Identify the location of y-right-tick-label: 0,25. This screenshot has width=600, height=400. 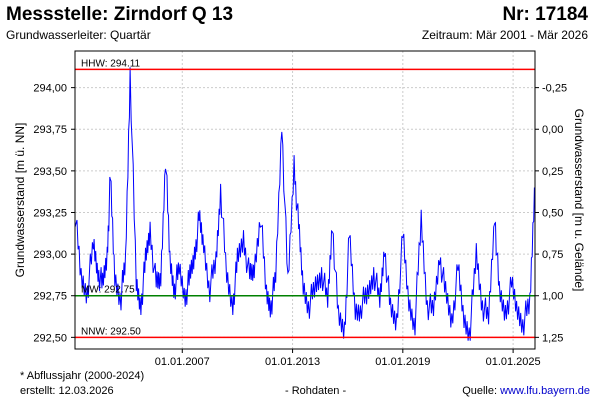
(552, 172).